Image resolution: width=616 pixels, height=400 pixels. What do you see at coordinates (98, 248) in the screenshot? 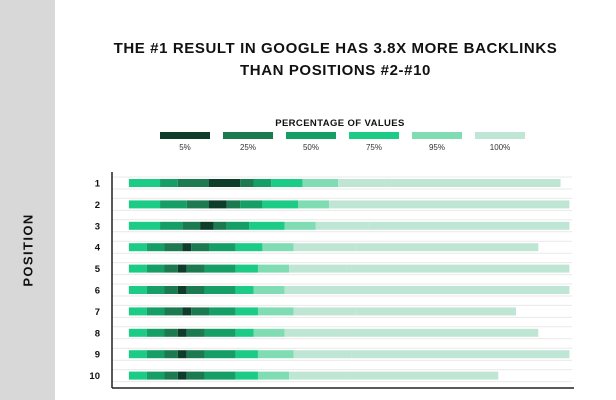
I see `row-label-4: 4` at bounding box center [98, 248].